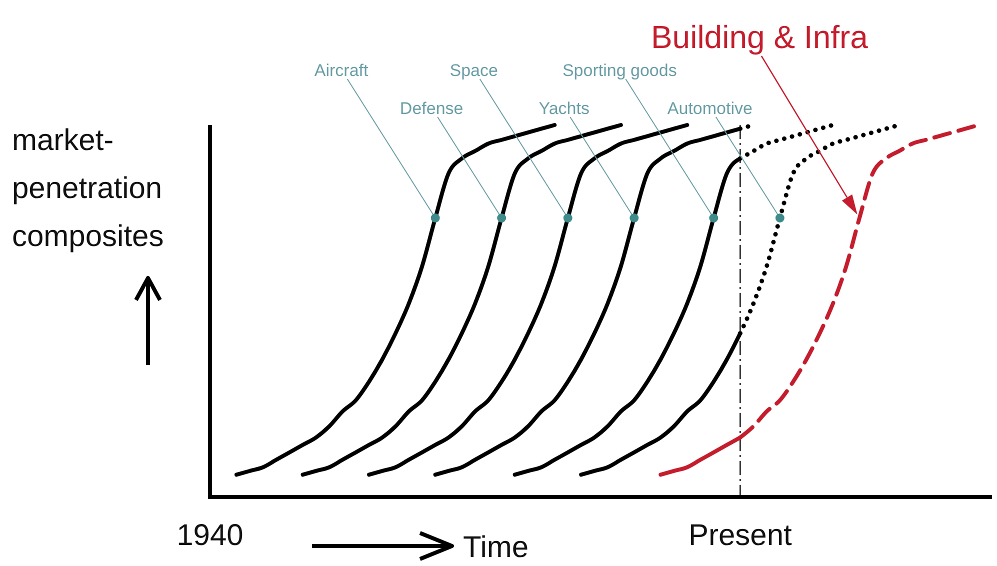 The width and height of the screenshot is (997, 566). Describe the element at coordinates (88, 188) in the screenshot. I see `y-axis-title: market-penetration composites` at that location.